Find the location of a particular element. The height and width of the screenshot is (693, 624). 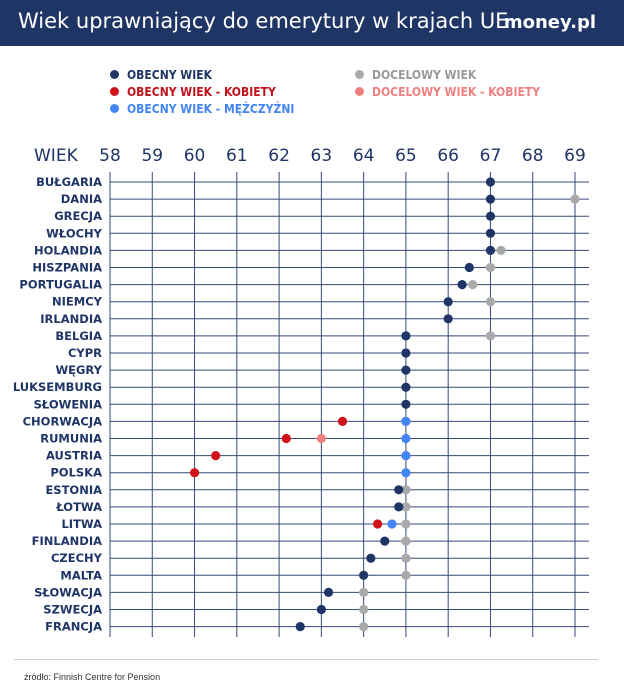

tick-label: 60 is located at coordinates (195, 156).